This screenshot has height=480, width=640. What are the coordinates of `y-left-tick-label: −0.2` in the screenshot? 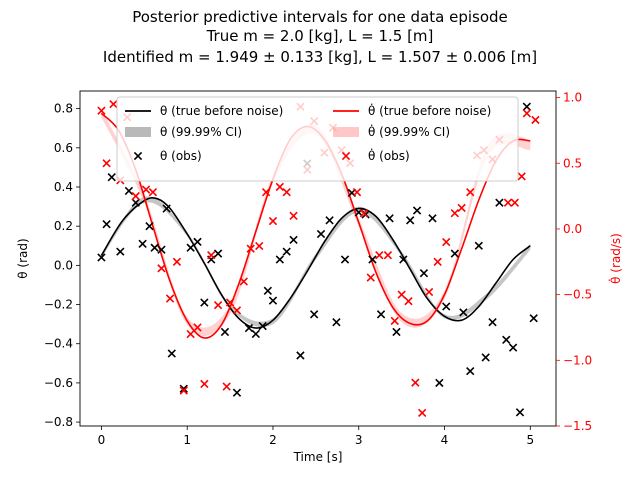 It's located at (58, 305).